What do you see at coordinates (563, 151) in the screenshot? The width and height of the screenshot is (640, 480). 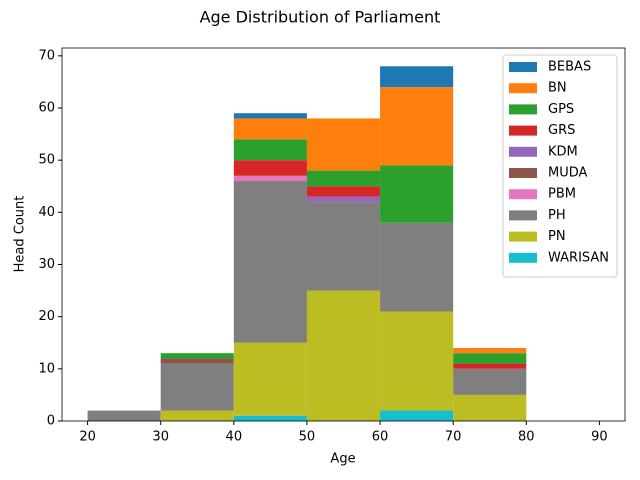 I see `legend-label: KDM` at bounding box center [563, 151].